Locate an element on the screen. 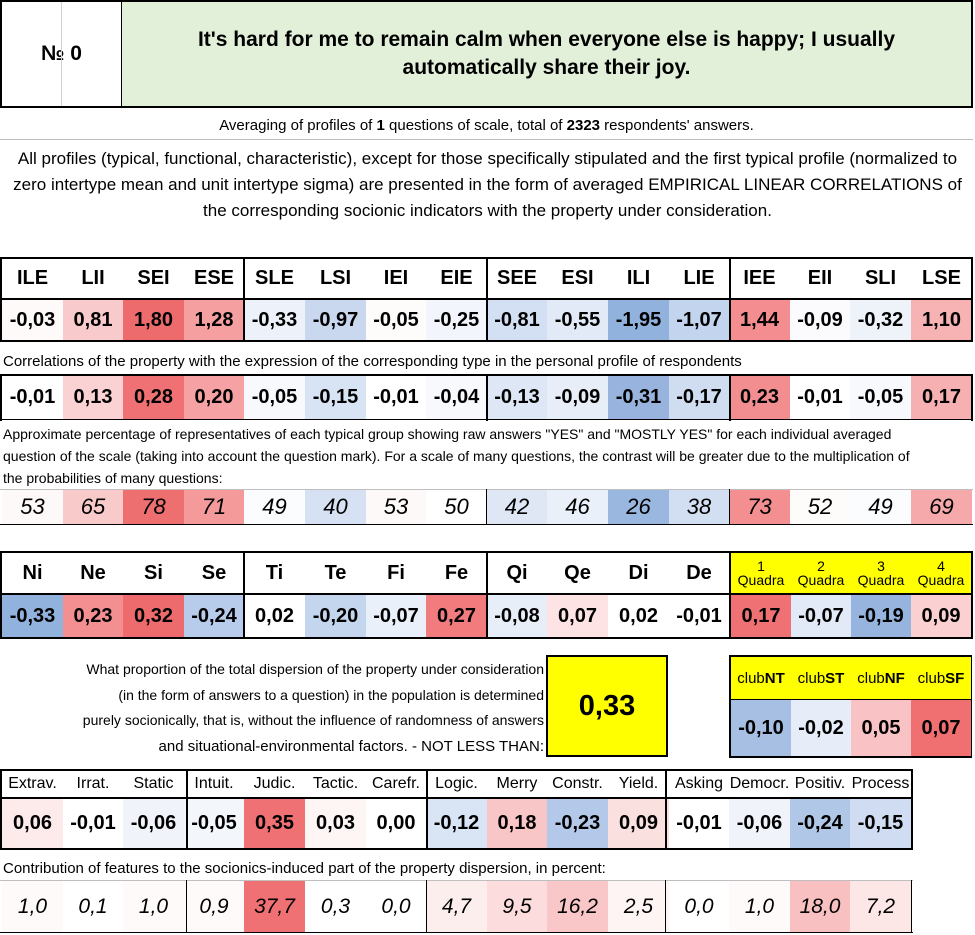 This screenshot has width=975, height=935. type-correlation-value: -0,01 is located at coordinates (820, 397).